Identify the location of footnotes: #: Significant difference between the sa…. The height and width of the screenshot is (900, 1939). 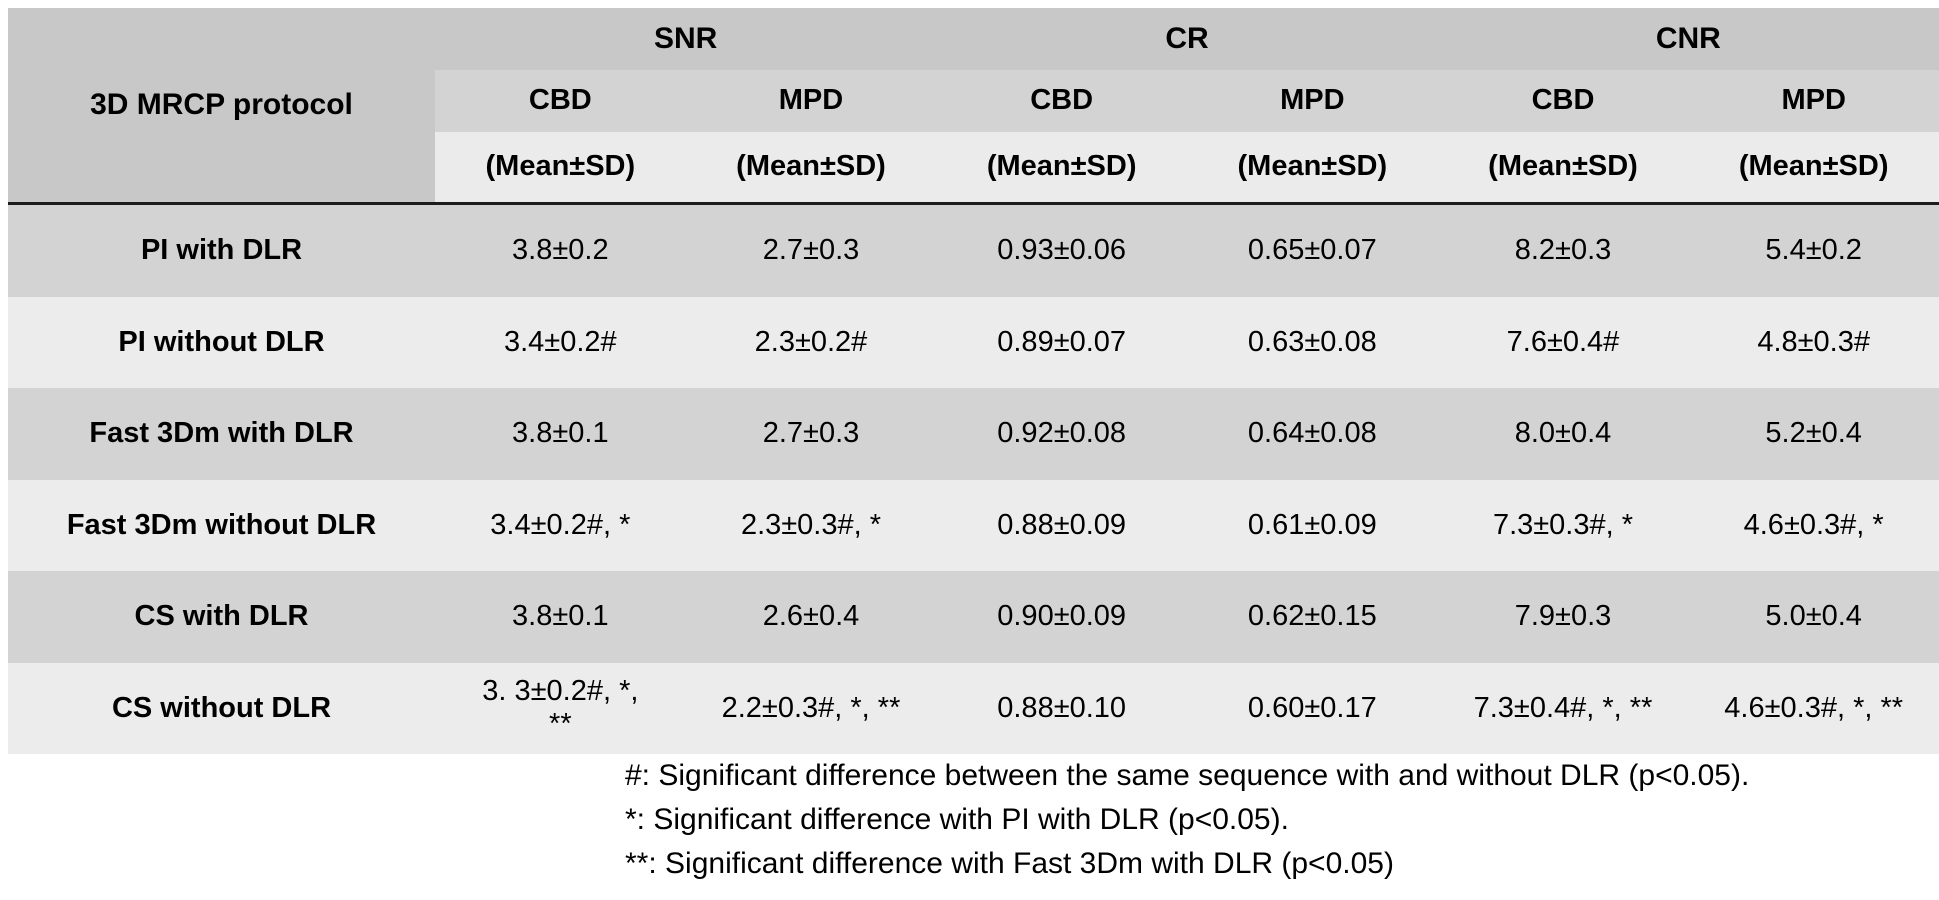
(1187, 820).